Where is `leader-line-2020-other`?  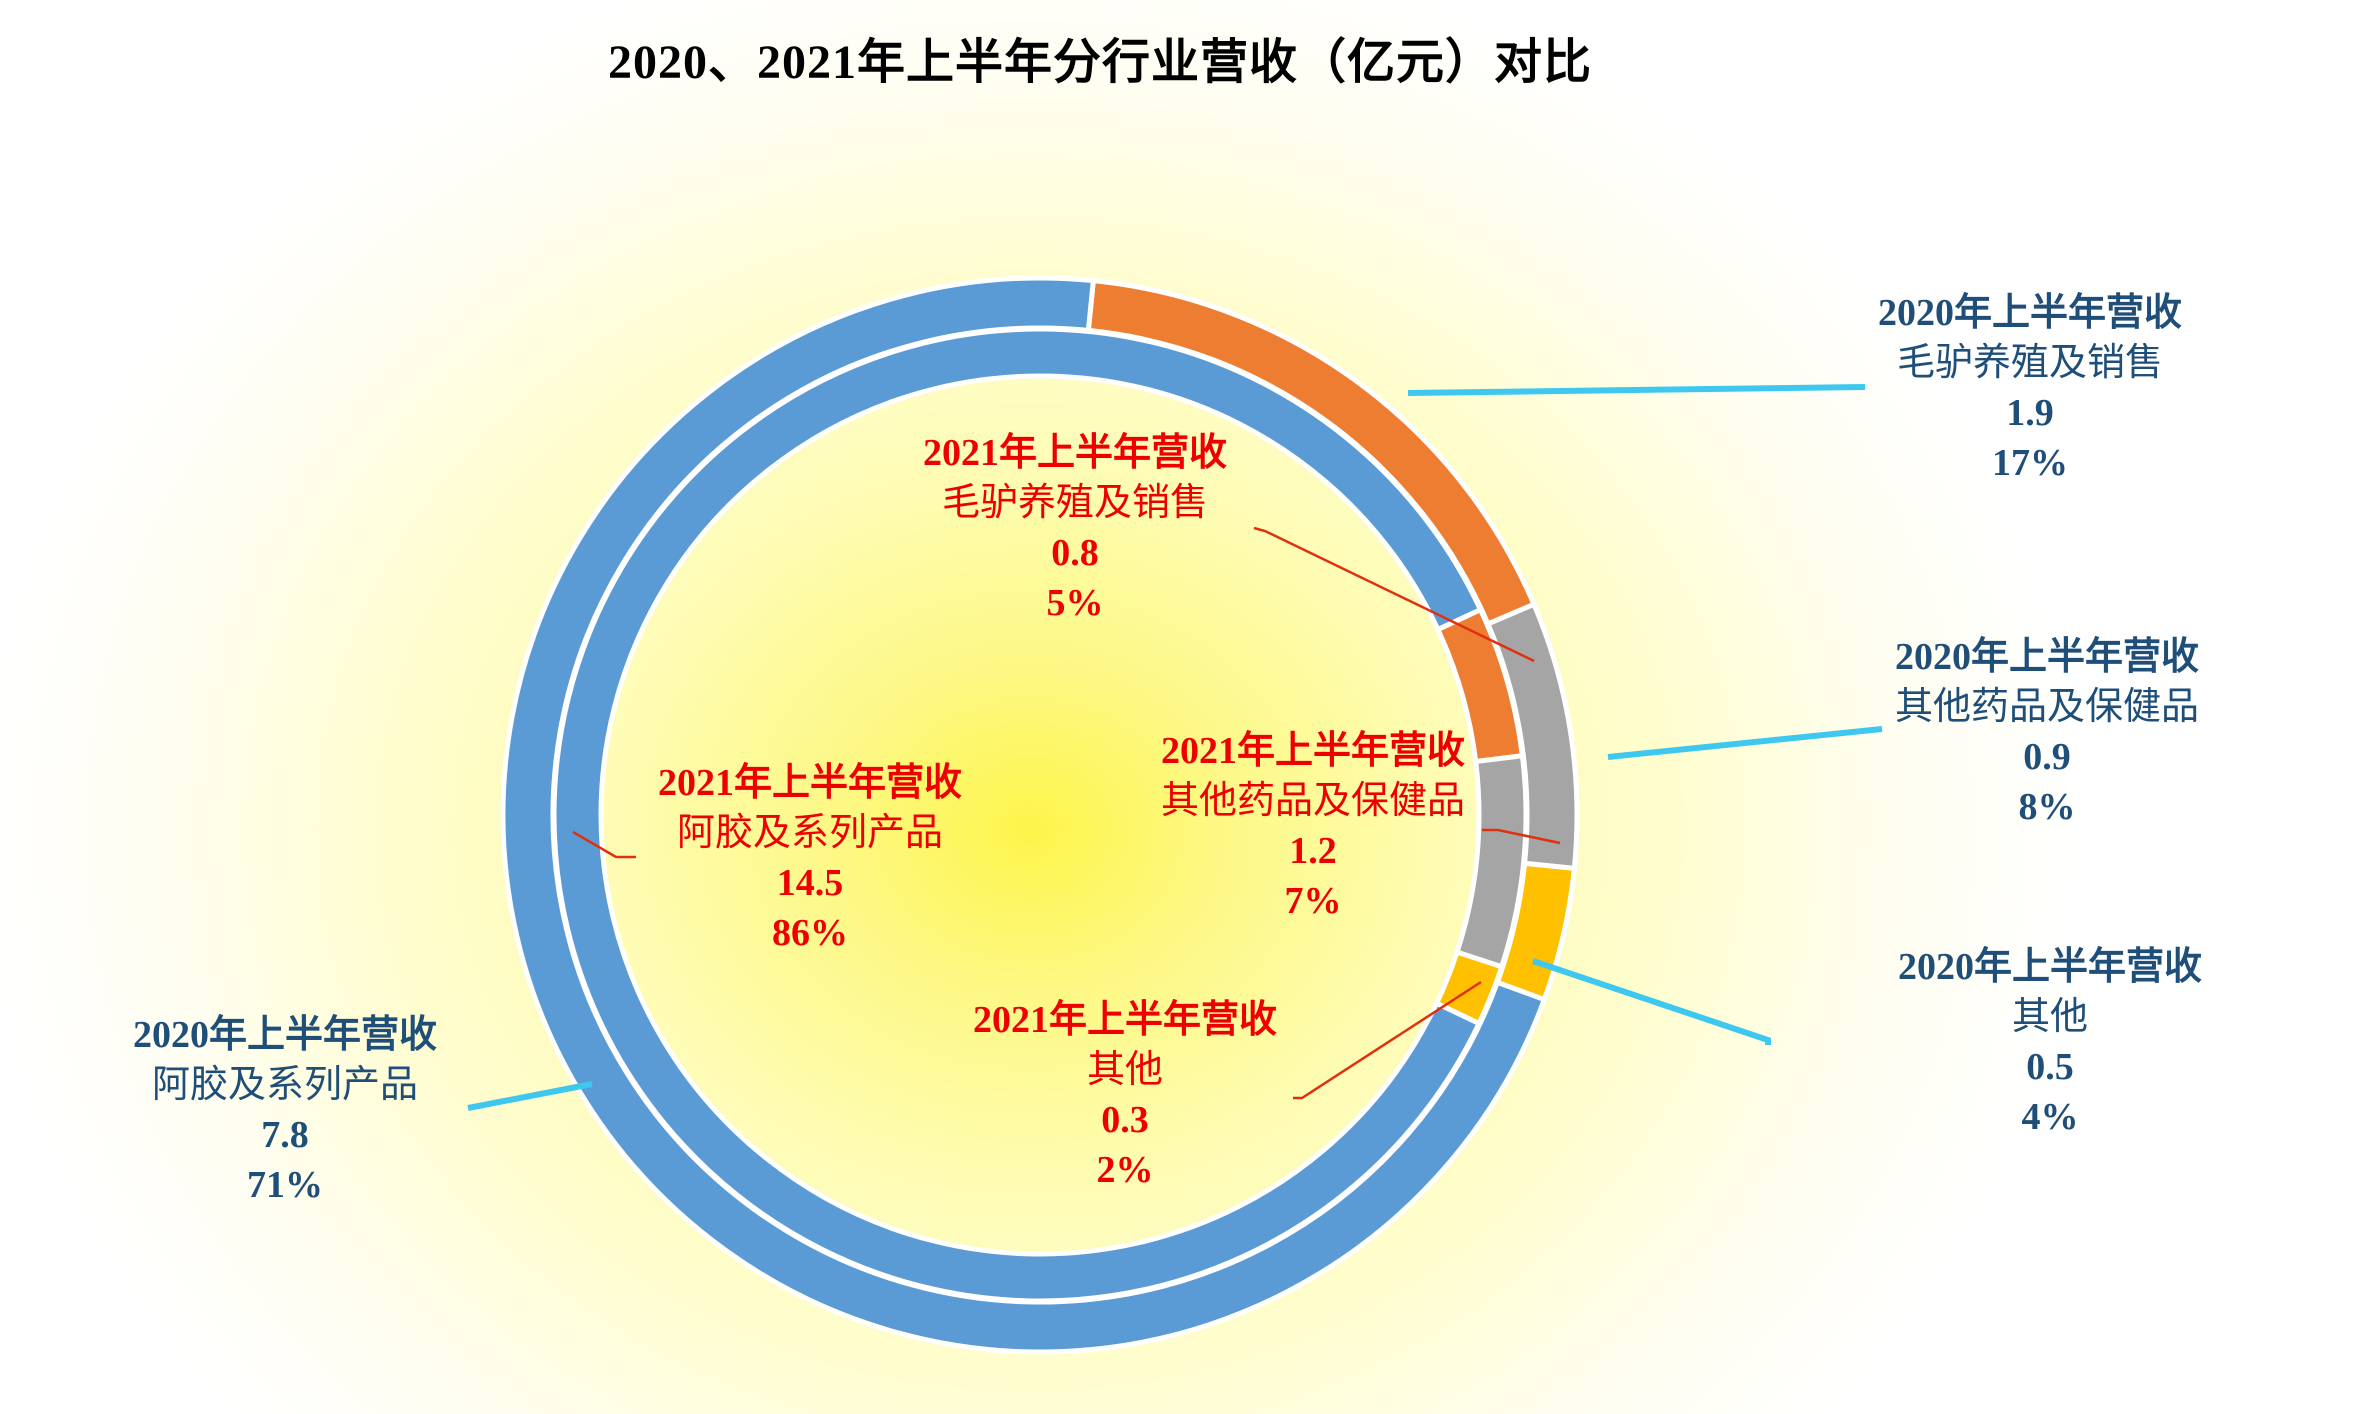 leader-line-2020-other is located at coordinates (1651, 1001).